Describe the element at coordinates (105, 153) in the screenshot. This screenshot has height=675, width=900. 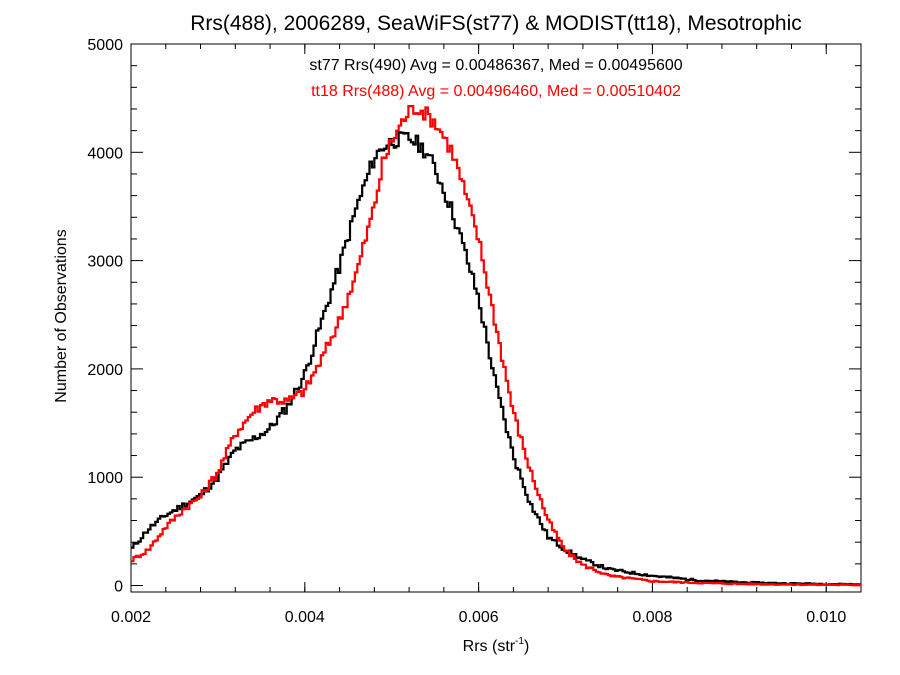
I see `y-tick-label: 4000` at that location.